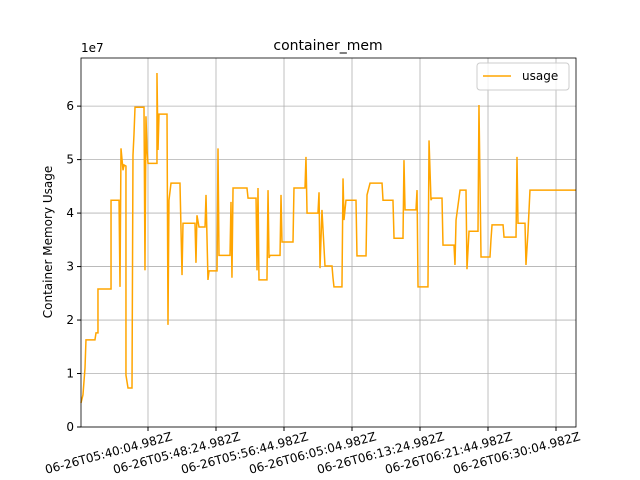 The image size is (640, 480). I want to click on y-tick-label: 0, so click(70, 427).